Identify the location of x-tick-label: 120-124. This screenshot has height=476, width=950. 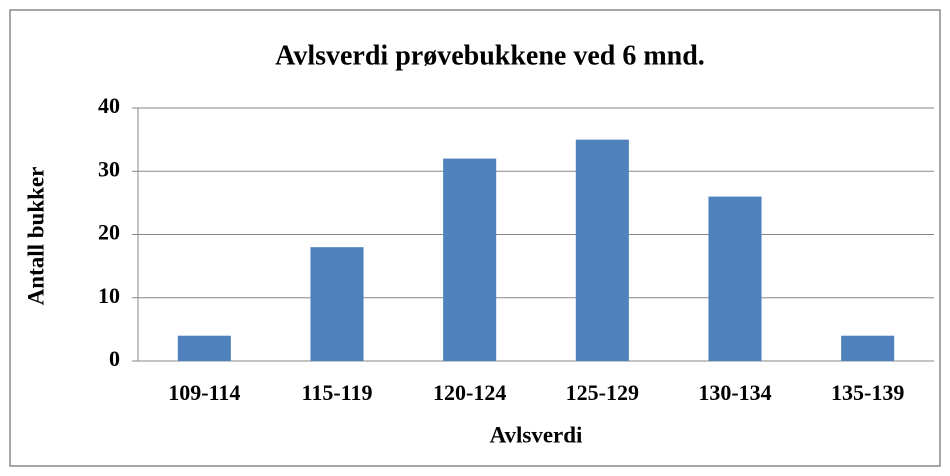
(469, 392).